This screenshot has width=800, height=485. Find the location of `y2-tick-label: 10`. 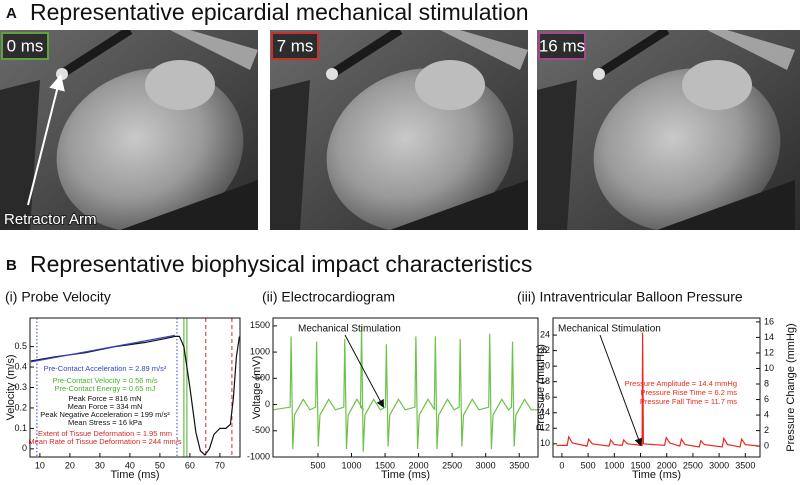

y2-tick-label: 10 is located at coordinates (769, 368).